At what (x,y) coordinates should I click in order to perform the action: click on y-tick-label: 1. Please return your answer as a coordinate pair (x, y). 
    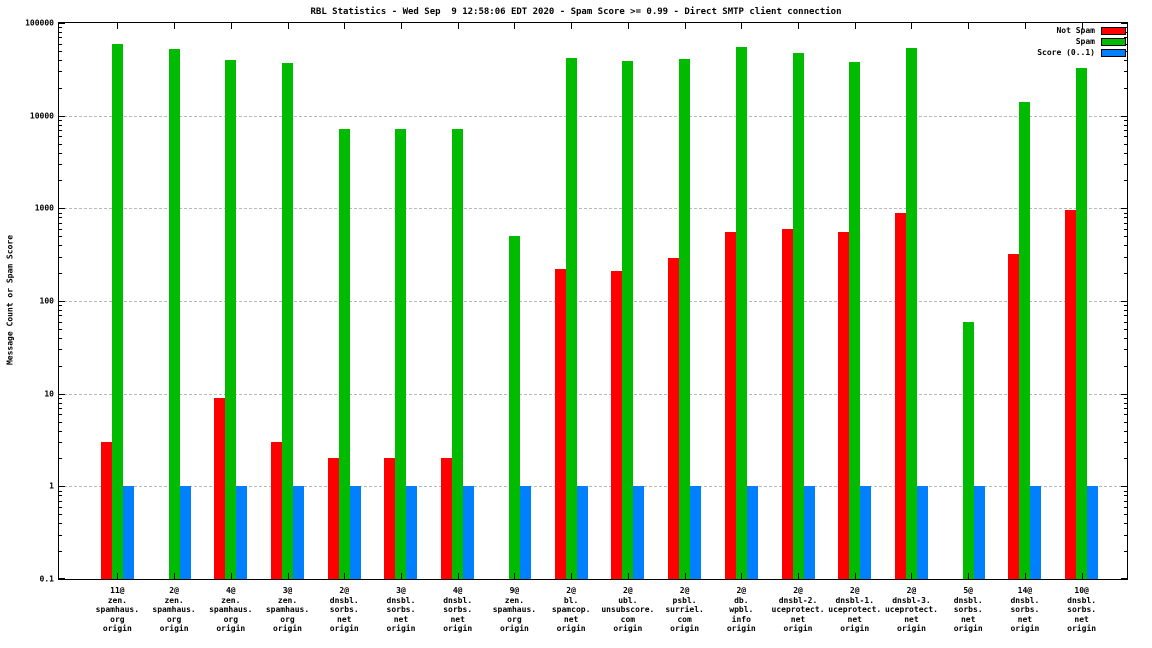
    Looking at the image, I should click on (51, 486).